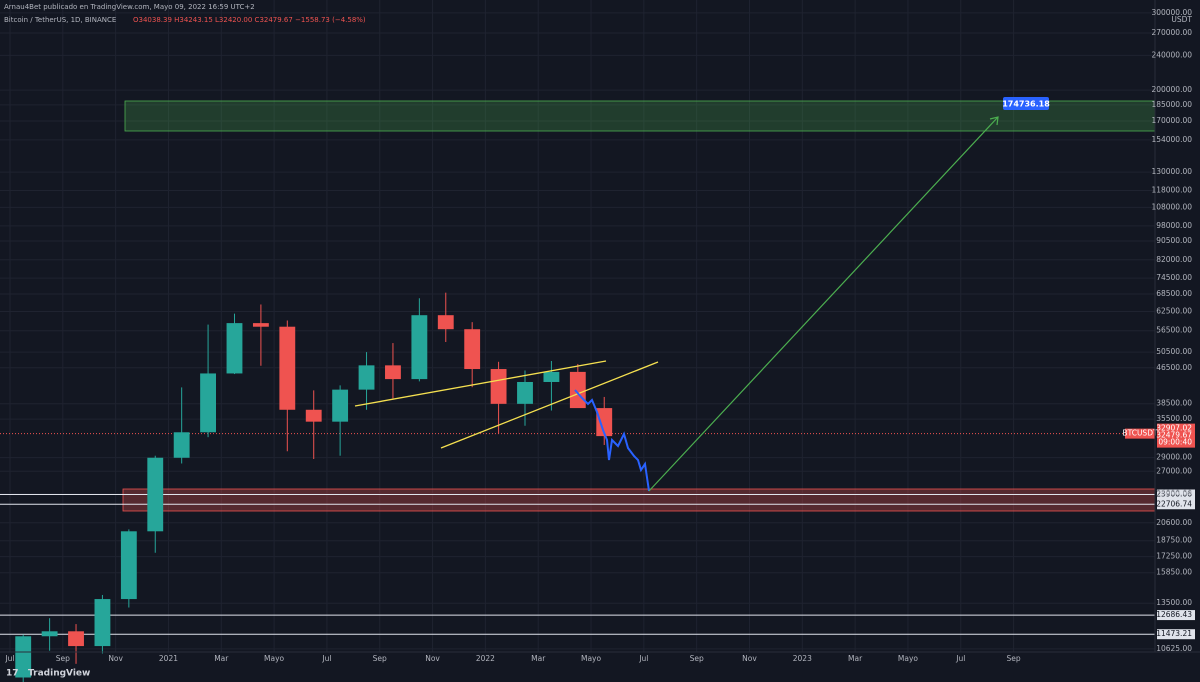 This screenshot has width=1200, height=682. What do you see at coordinates (612, 440) in the screenshot?
I see `projection-path` at bounding box center [612, 440].